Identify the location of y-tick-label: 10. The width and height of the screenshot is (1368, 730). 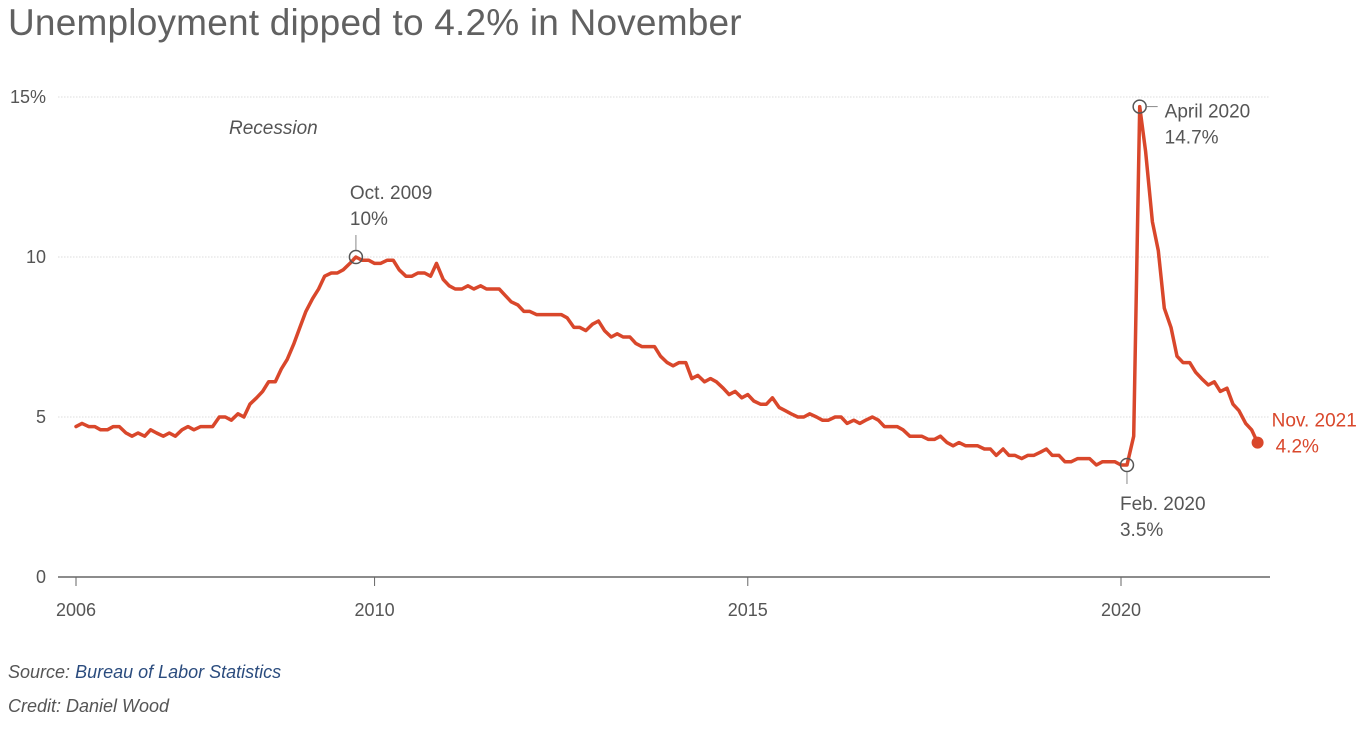
(36, 257).